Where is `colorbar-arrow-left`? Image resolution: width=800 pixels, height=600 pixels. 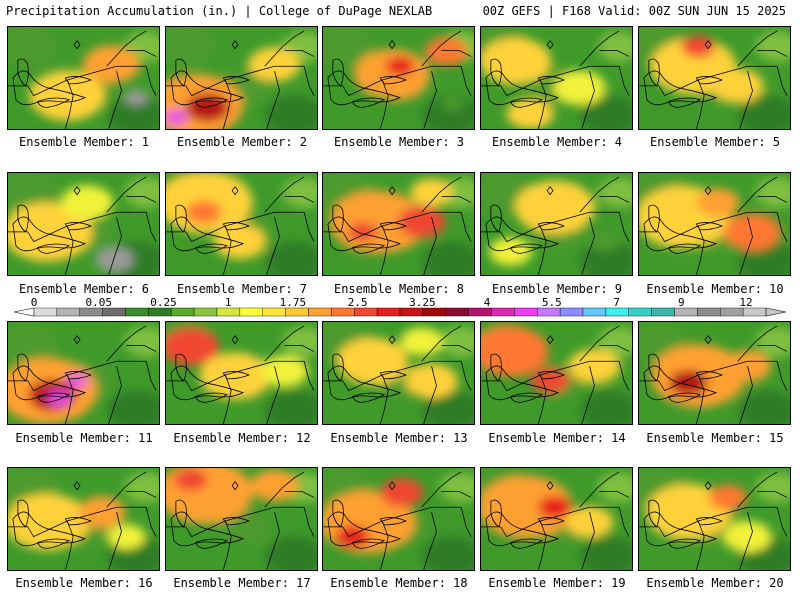
colorbar-arrow-left is located at coordinates (24, 312).